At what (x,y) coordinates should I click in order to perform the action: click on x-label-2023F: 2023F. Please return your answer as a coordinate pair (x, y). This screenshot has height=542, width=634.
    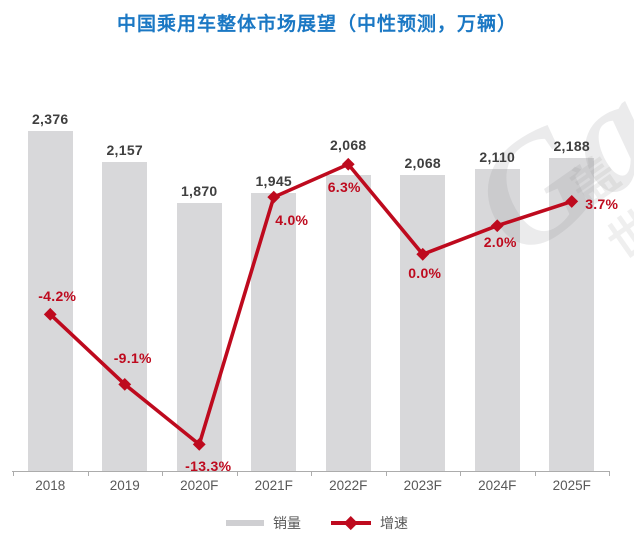
    Looking at the image, I should click on (422, 485).